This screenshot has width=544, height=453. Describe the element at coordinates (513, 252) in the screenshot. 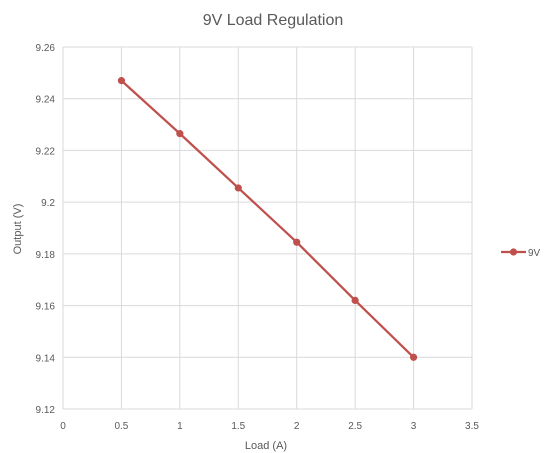

I see `legend-marker` at that location.